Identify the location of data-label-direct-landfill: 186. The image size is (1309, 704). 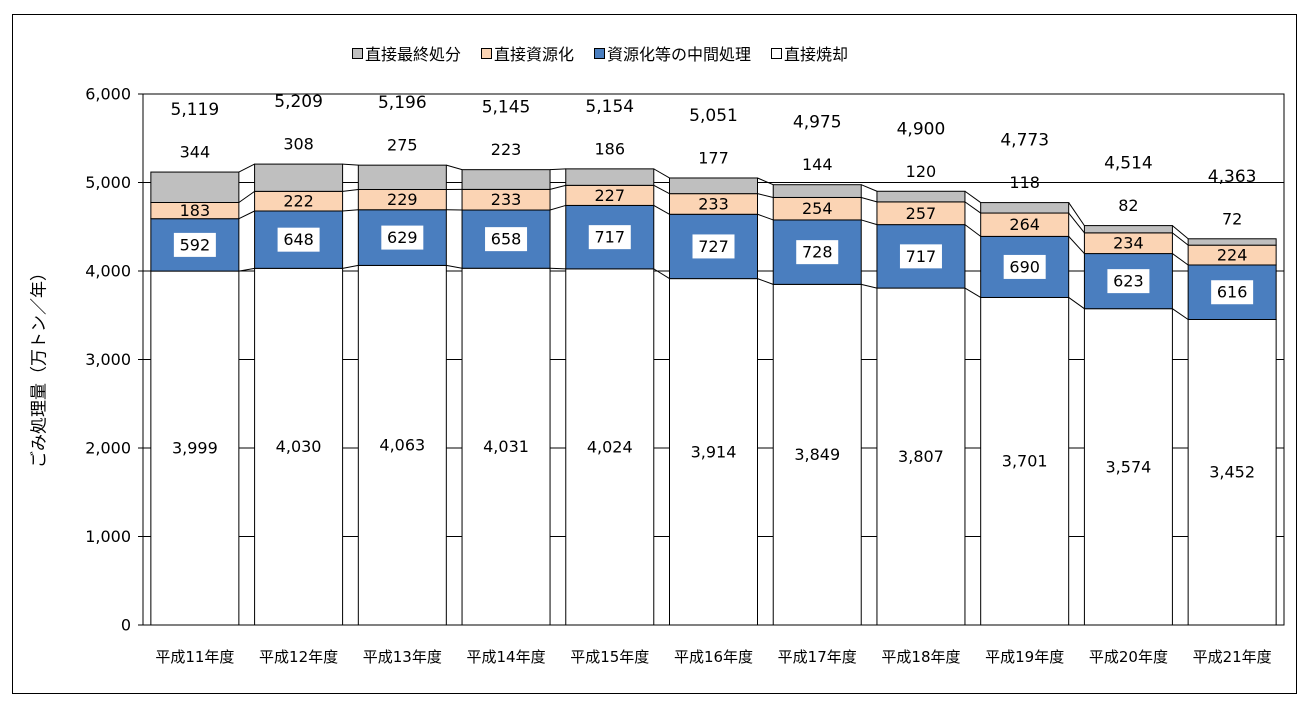
(609, 148).